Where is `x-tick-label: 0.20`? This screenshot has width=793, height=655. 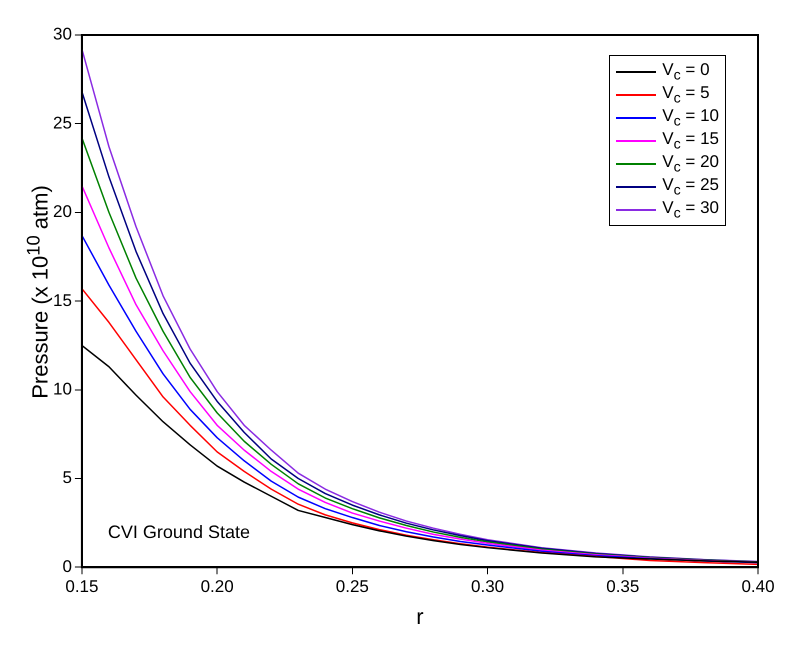 x-tick-label: 0.20 is located at coordinates (217, 586).